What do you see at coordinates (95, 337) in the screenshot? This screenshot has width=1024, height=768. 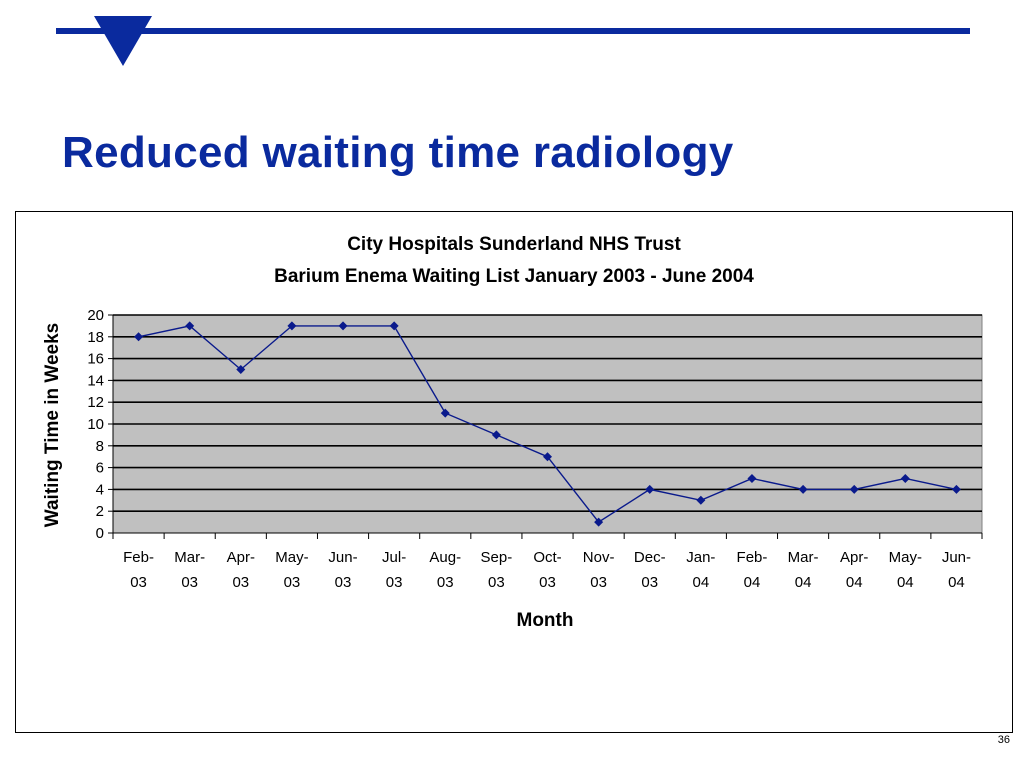 I see `y-tick-label: 18` at bounding box center [95, 337].